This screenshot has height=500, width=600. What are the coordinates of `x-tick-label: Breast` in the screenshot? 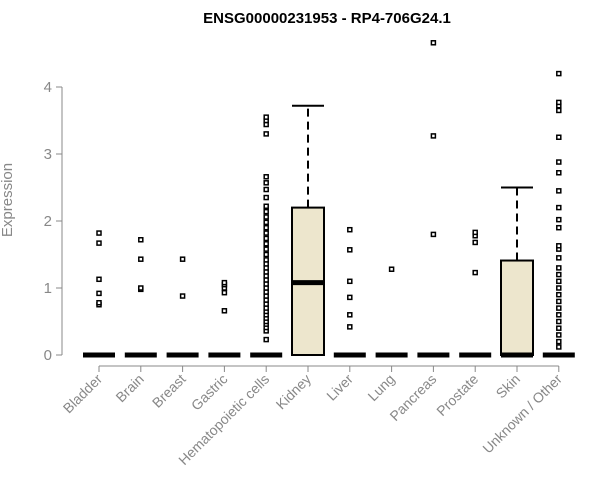 It's located at (169, 391).